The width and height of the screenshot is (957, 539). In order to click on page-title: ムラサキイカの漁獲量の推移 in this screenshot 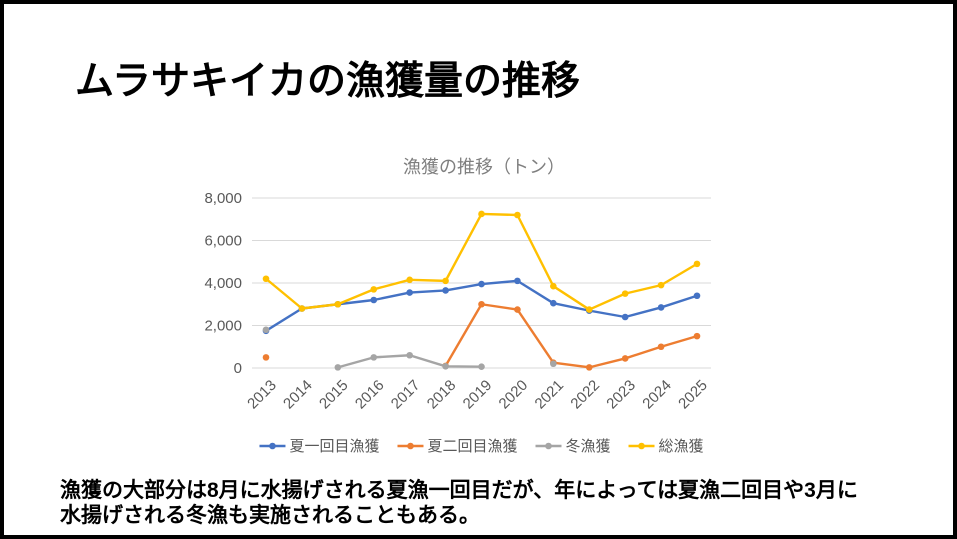, I will do `click(328, 81)`.